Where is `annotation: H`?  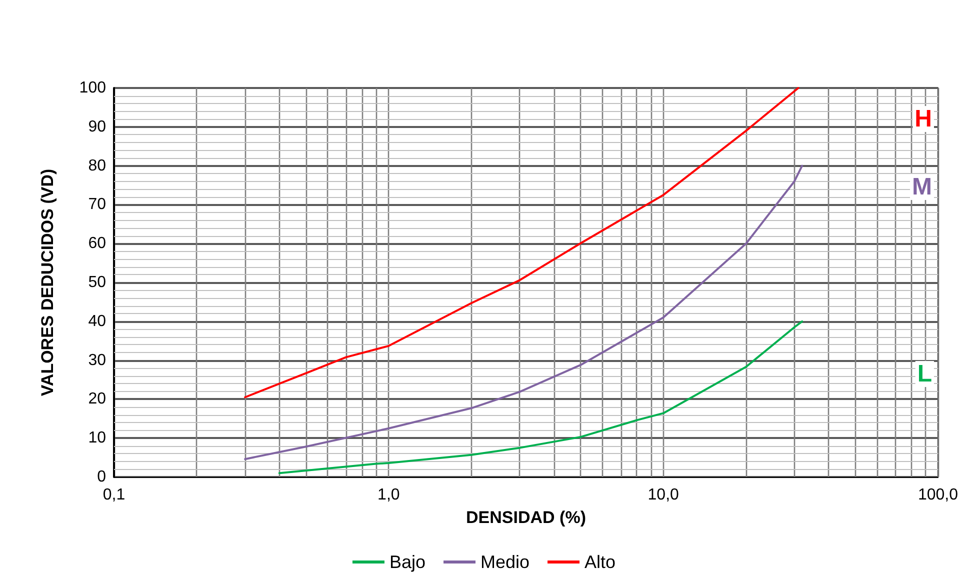 annotation: H is located at coordinates (923, 119).